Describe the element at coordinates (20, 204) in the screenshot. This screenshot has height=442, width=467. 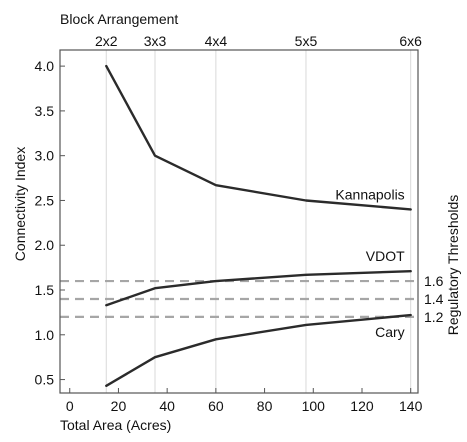
I see `y-axis-title: Connectivity Index` at that location.